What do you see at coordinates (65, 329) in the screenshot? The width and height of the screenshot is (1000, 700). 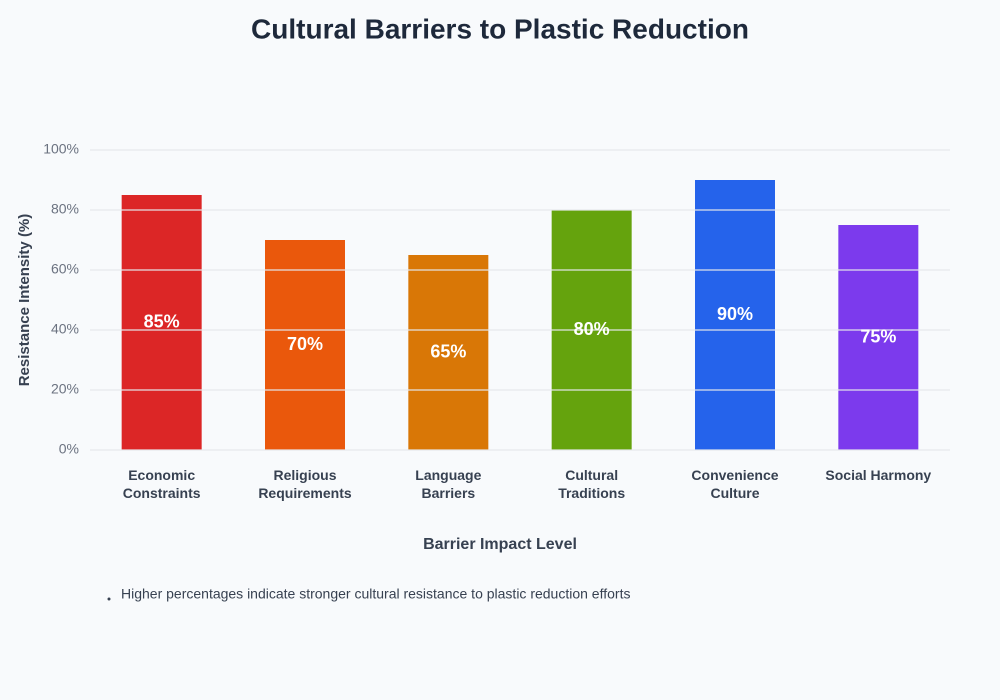 I see `y-tick-label: 40%` at bounding box center [65, 329].